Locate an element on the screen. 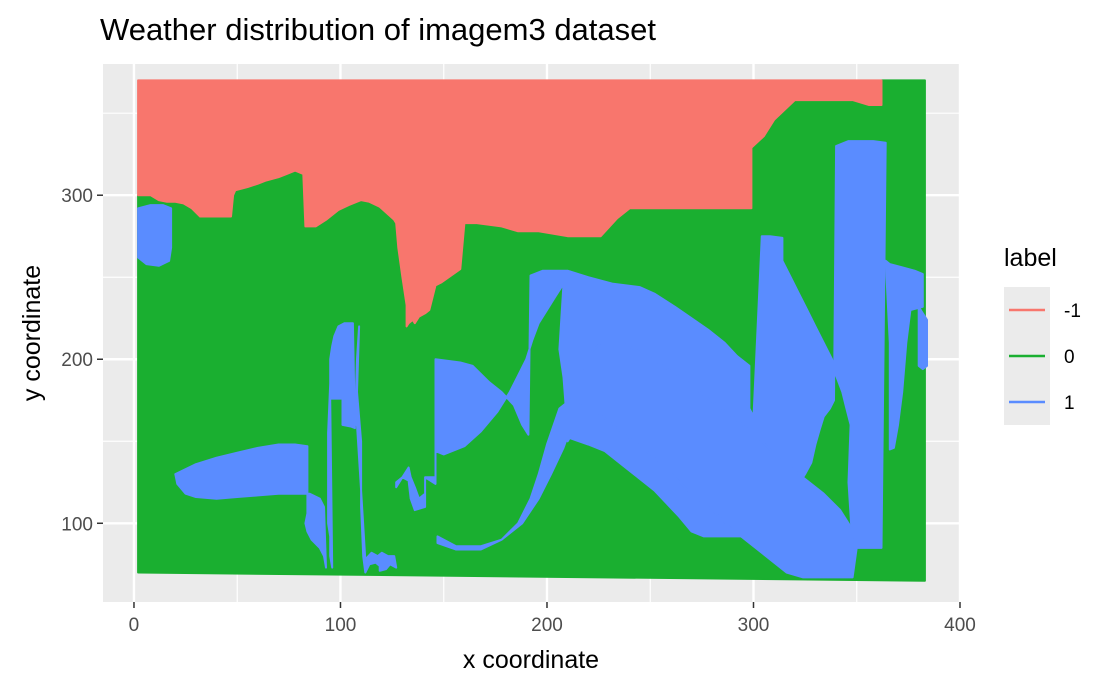 The image size is (1116, 689). y-tick-label: 100 is located at coordinates (77, 524).